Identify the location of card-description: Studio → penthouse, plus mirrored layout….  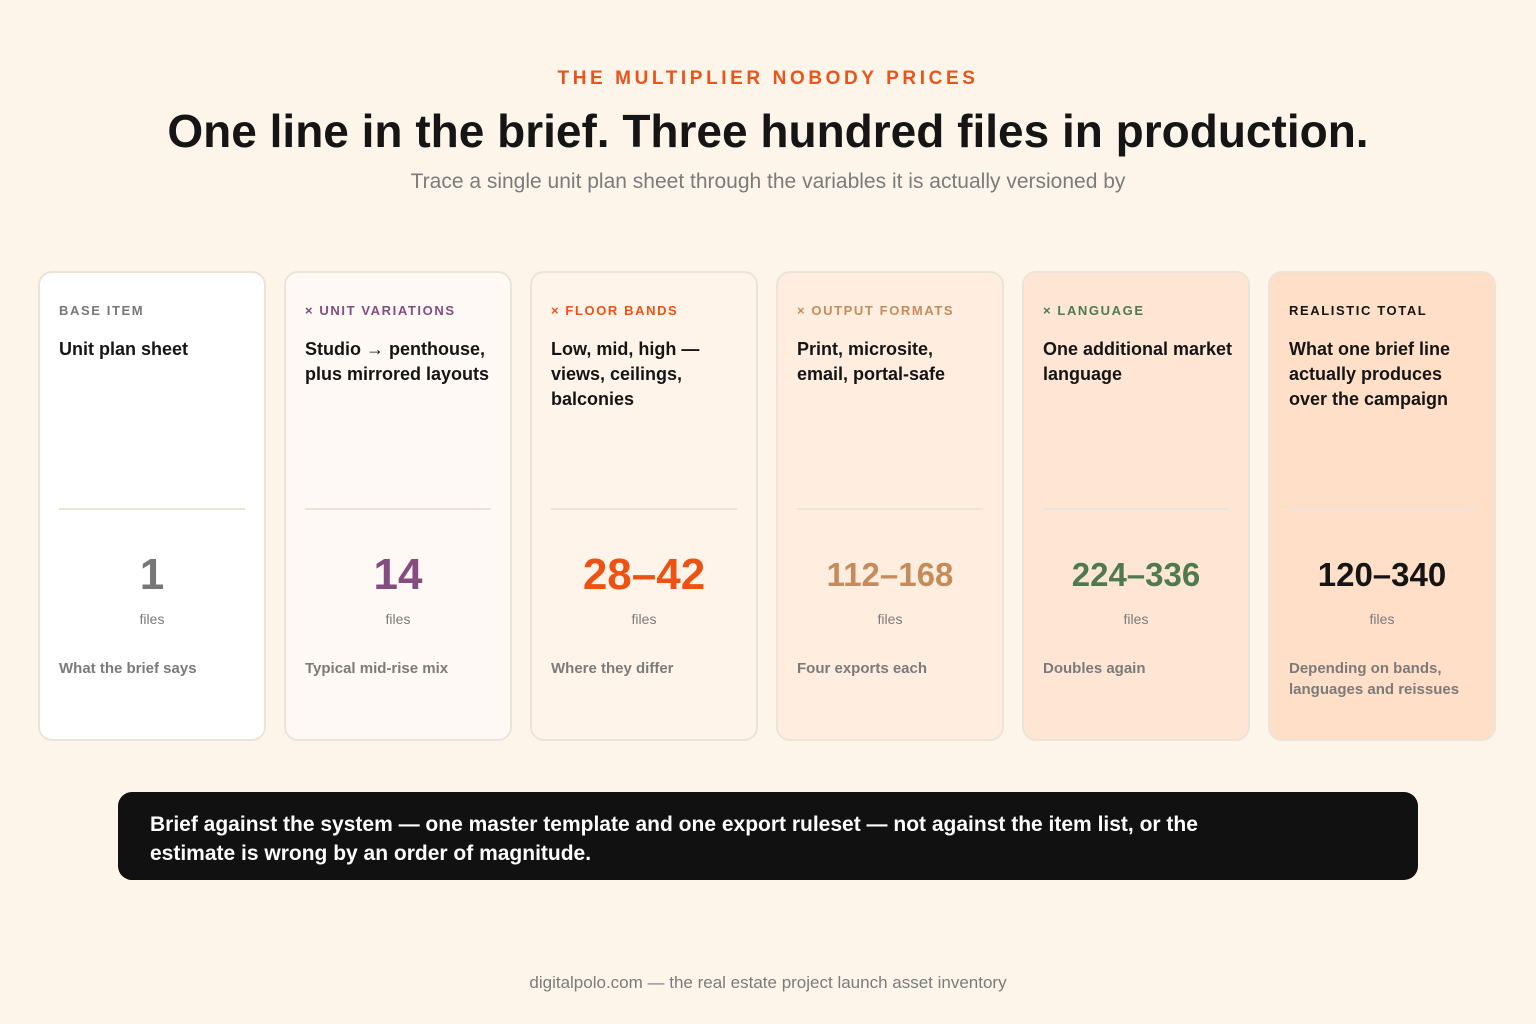
(397, 361).